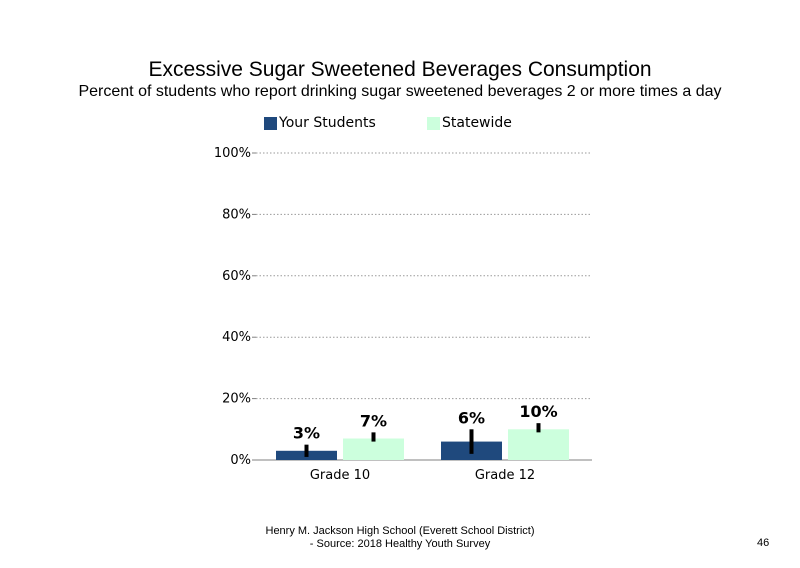 The width and height of the screenshot is (800, 568). Describe the element at coordinates (505, 475) in the screenshot. I see `x-category-label: Grade 12` at that location.